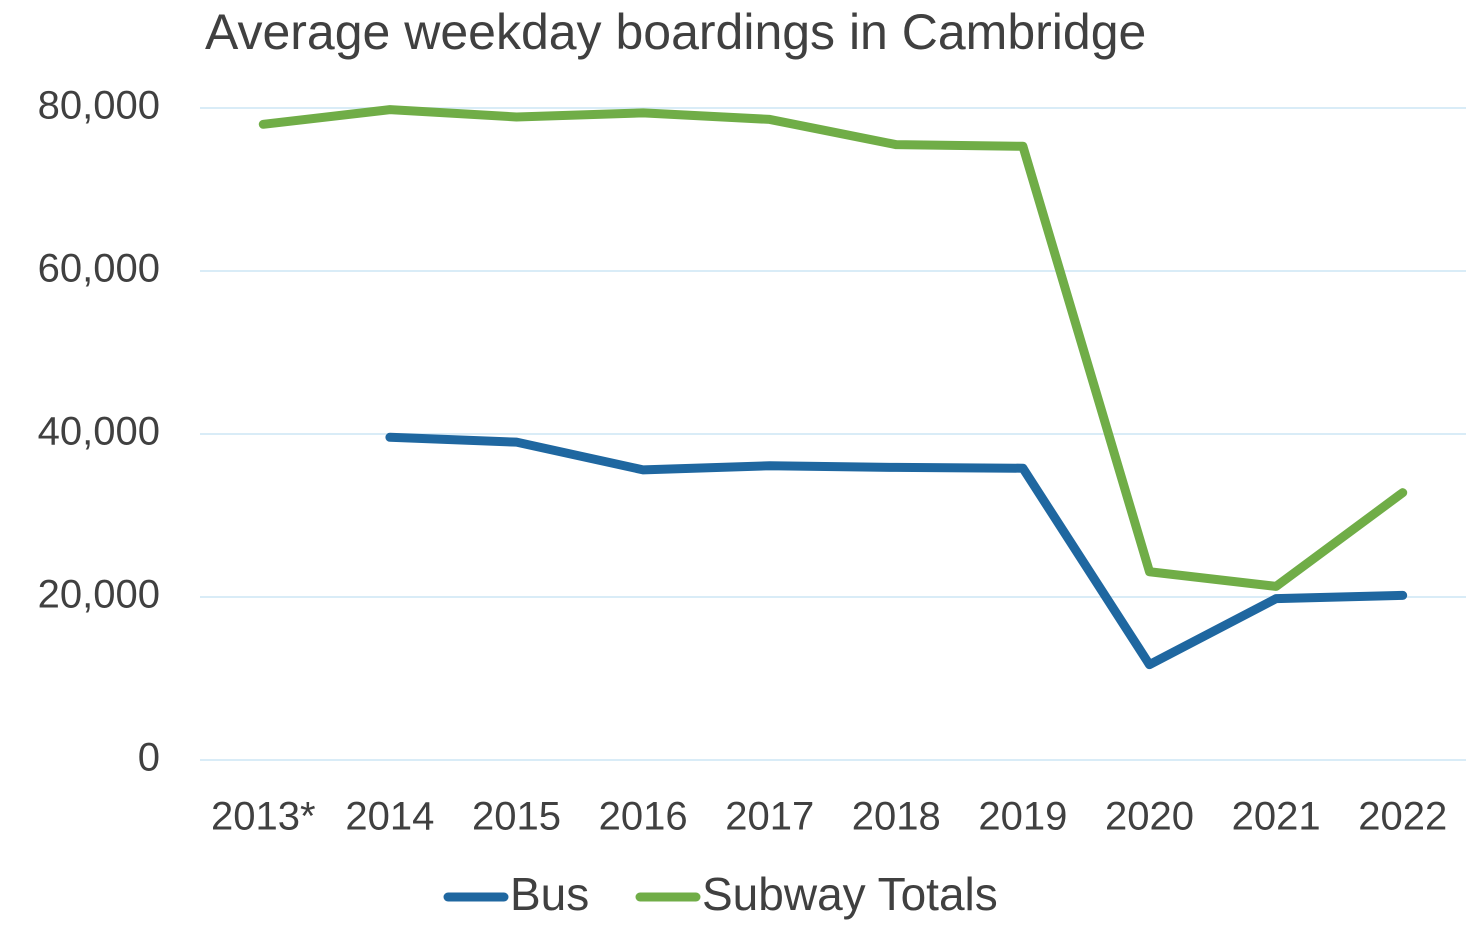 This screenshot has height=925, width=1466. Describe the element at coordinates (1149, 817) in the screenshot. I see `x-tick-label: 2020` at that location.